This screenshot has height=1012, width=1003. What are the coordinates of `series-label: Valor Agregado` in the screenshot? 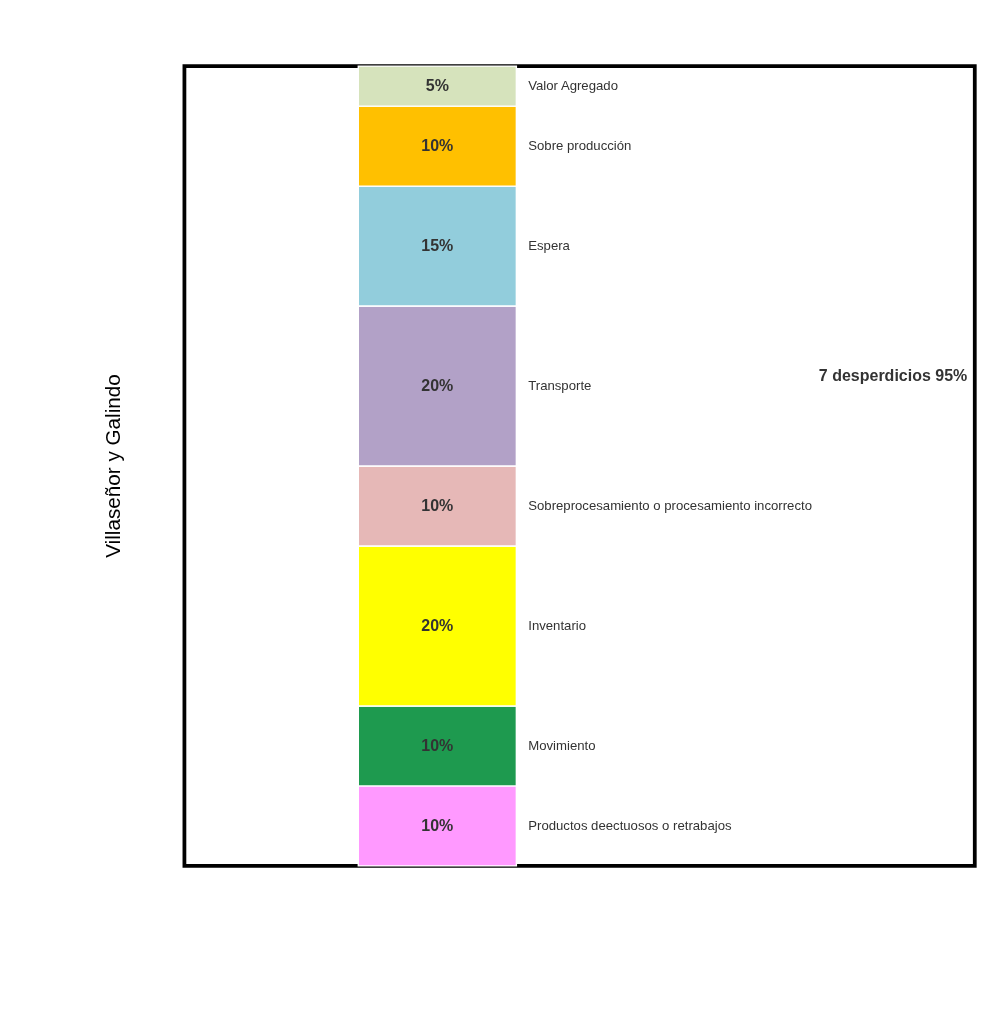 It's located at (573, 85).